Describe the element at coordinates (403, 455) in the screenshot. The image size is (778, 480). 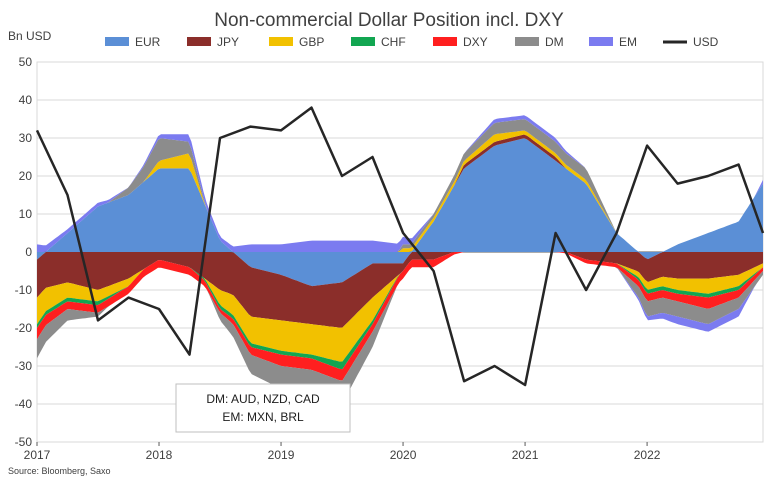
I see `x-tick-label: 2020` at that location.